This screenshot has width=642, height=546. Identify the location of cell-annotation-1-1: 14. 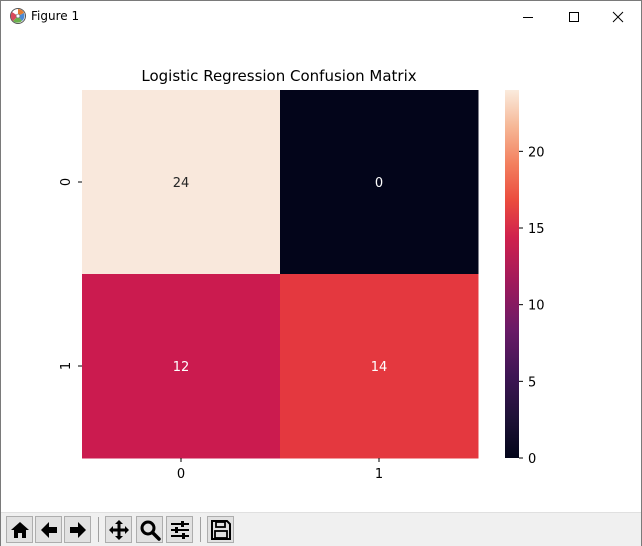
(379, 367).